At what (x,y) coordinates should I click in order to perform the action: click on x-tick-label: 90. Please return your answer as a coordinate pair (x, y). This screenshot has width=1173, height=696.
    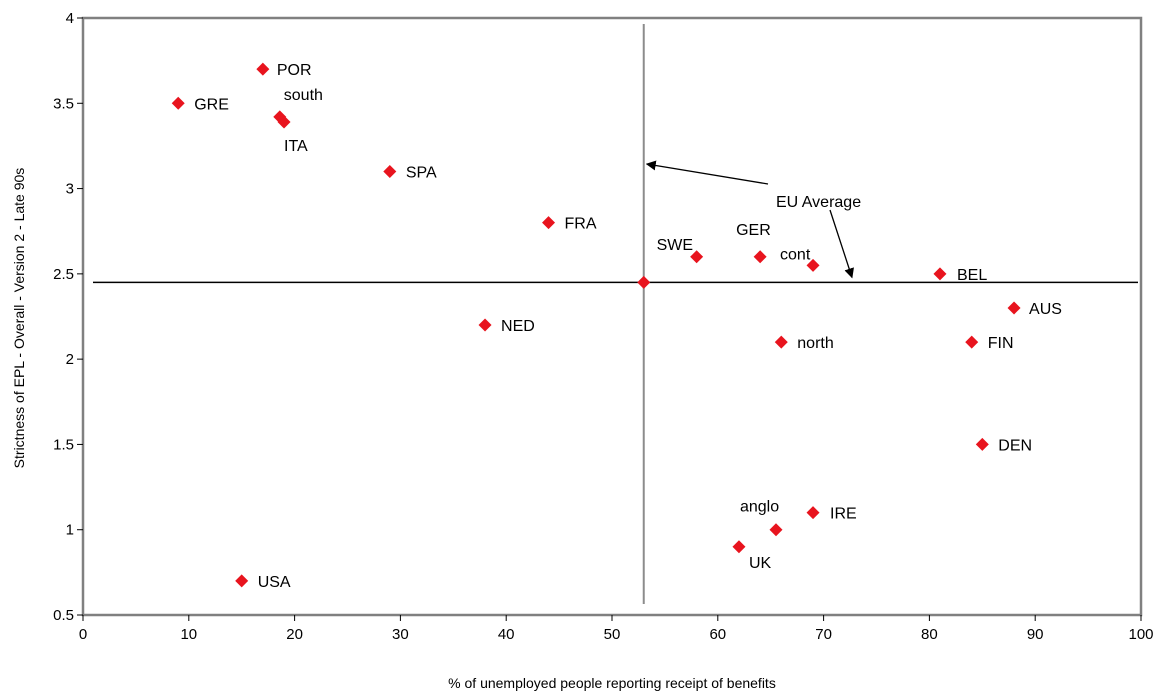
    Looking at the image, I should click on (1035, 634).